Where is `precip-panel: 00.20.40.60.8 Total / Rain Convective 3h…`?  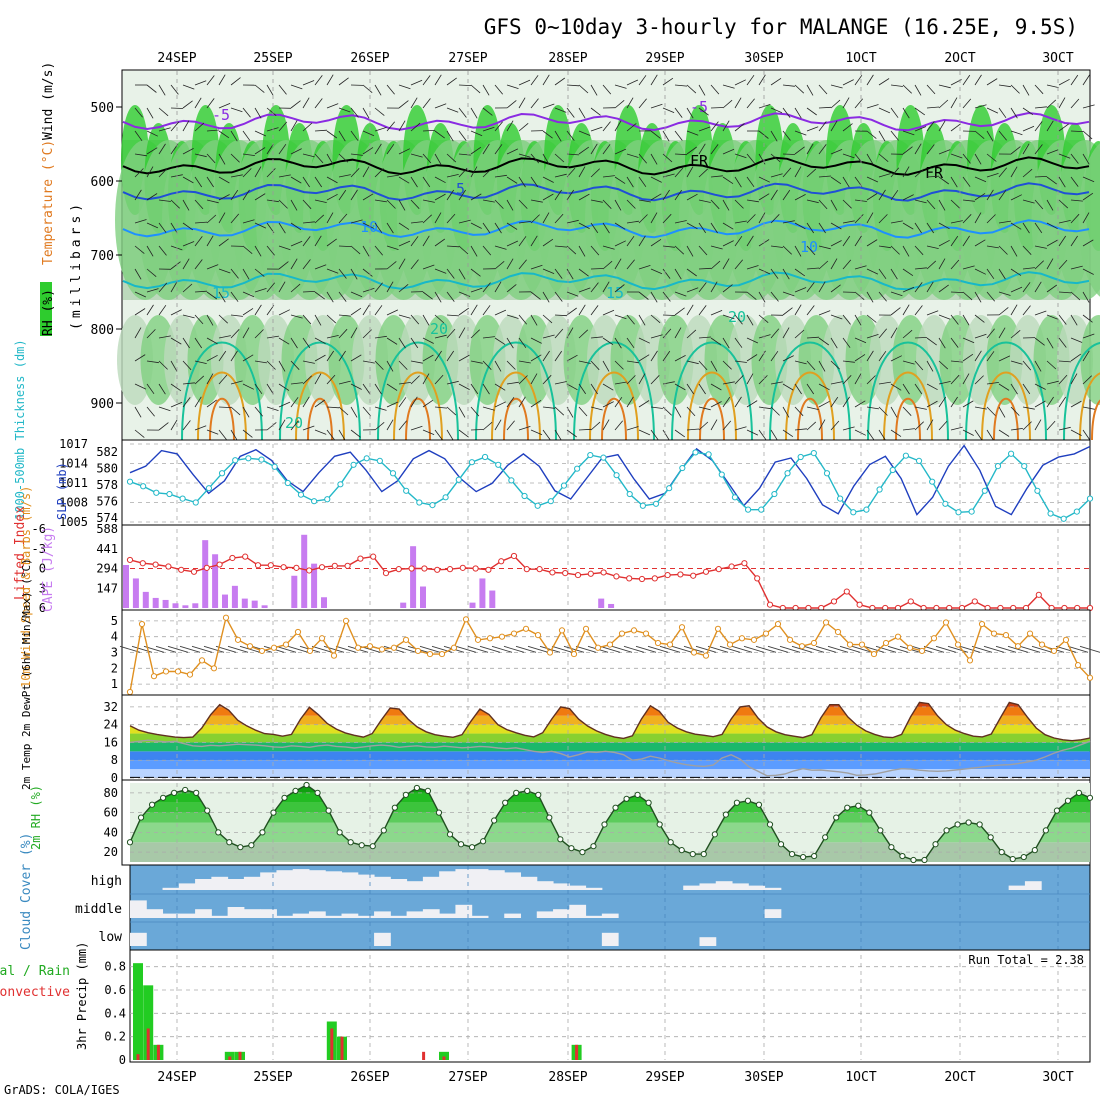 precip-panel: 00.20.40.60.8 Total / Rain Convective 3h… is located at coordinates (545, 1004).